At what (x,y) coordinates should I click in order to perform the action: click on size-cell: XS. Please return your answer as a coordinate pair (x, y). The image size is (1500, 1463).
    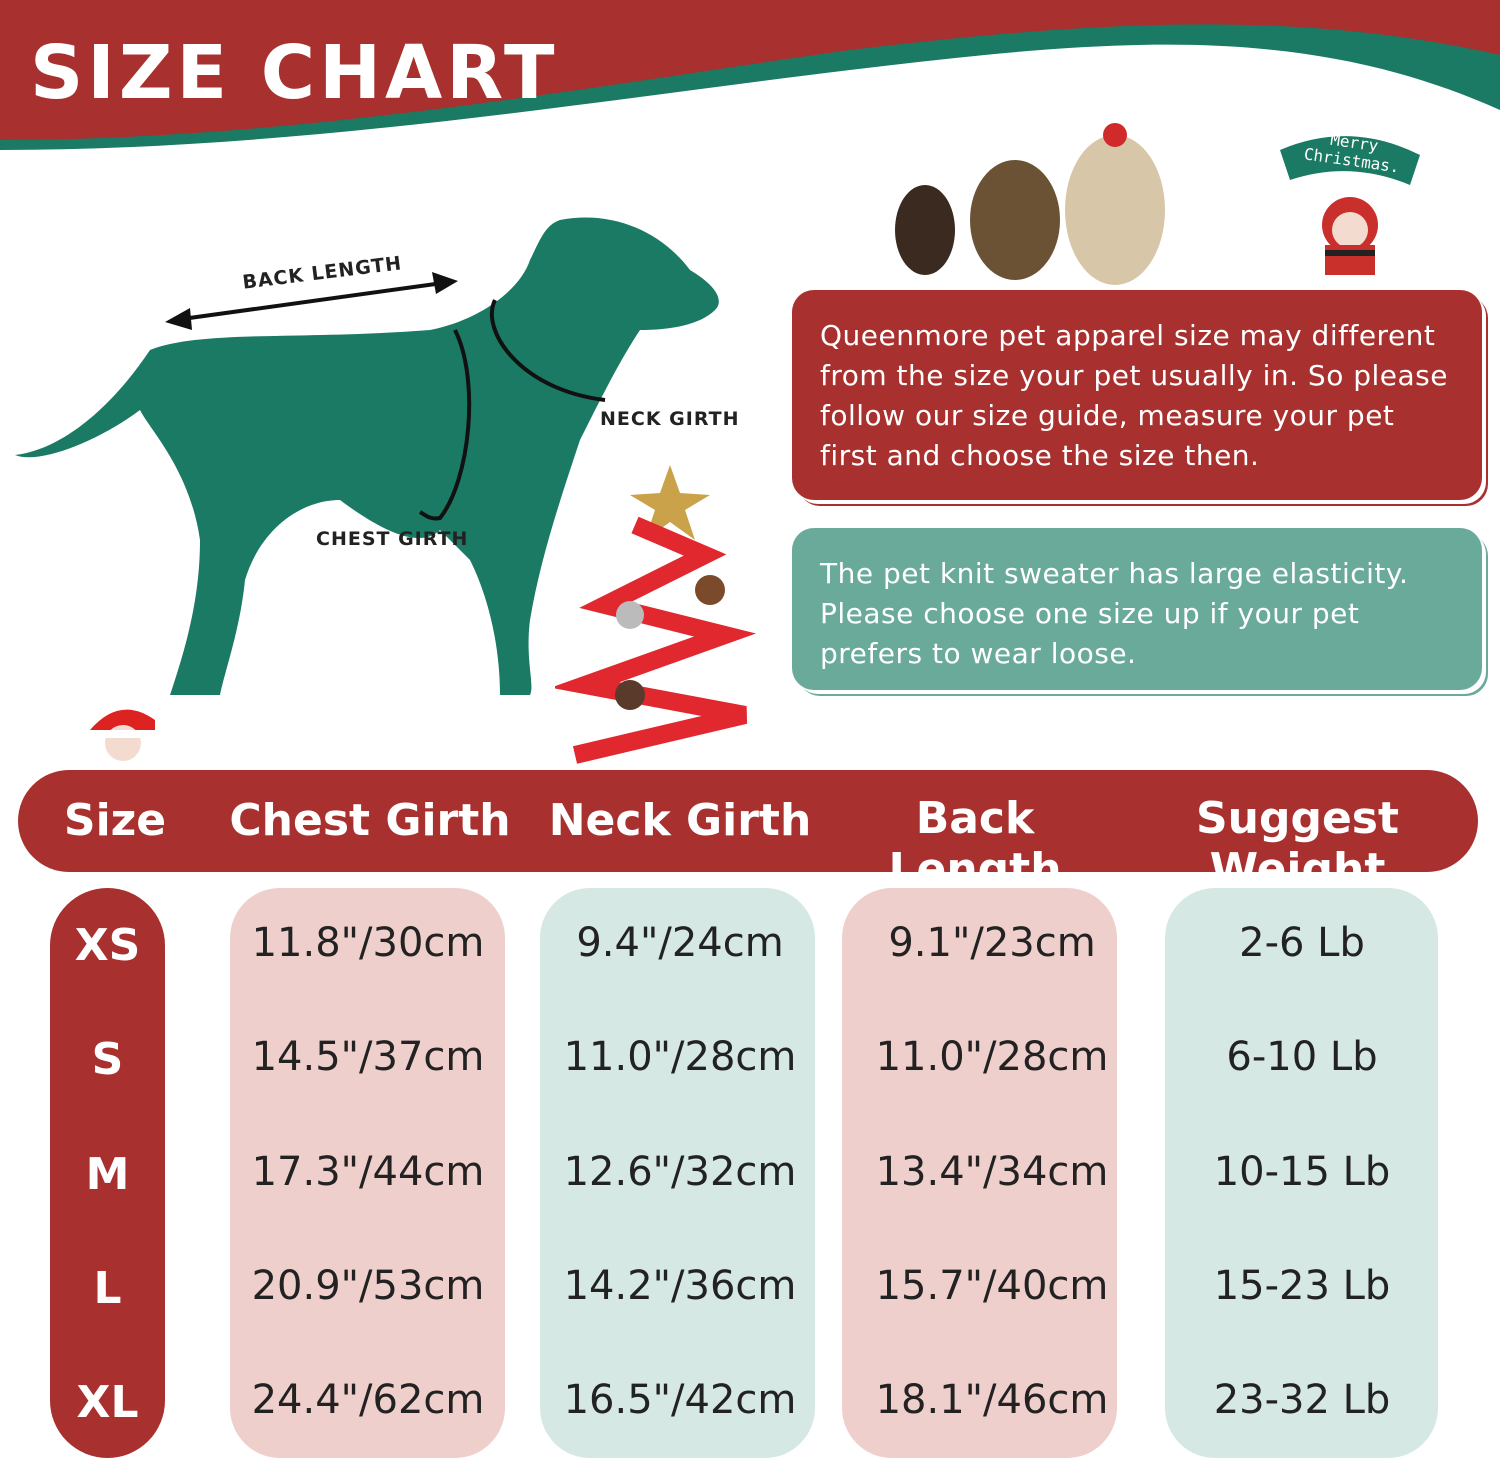
    Looking at the image, I should click on (107, 945).